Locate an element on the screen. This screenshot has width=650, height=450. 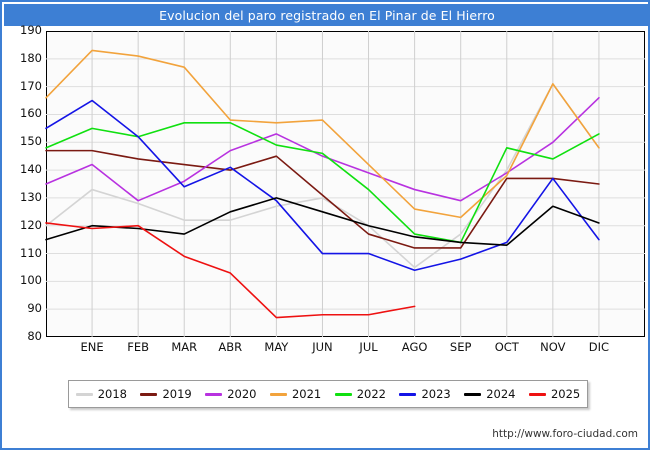
legend-item-2018: 2018 is located at coordinates (101, 394).